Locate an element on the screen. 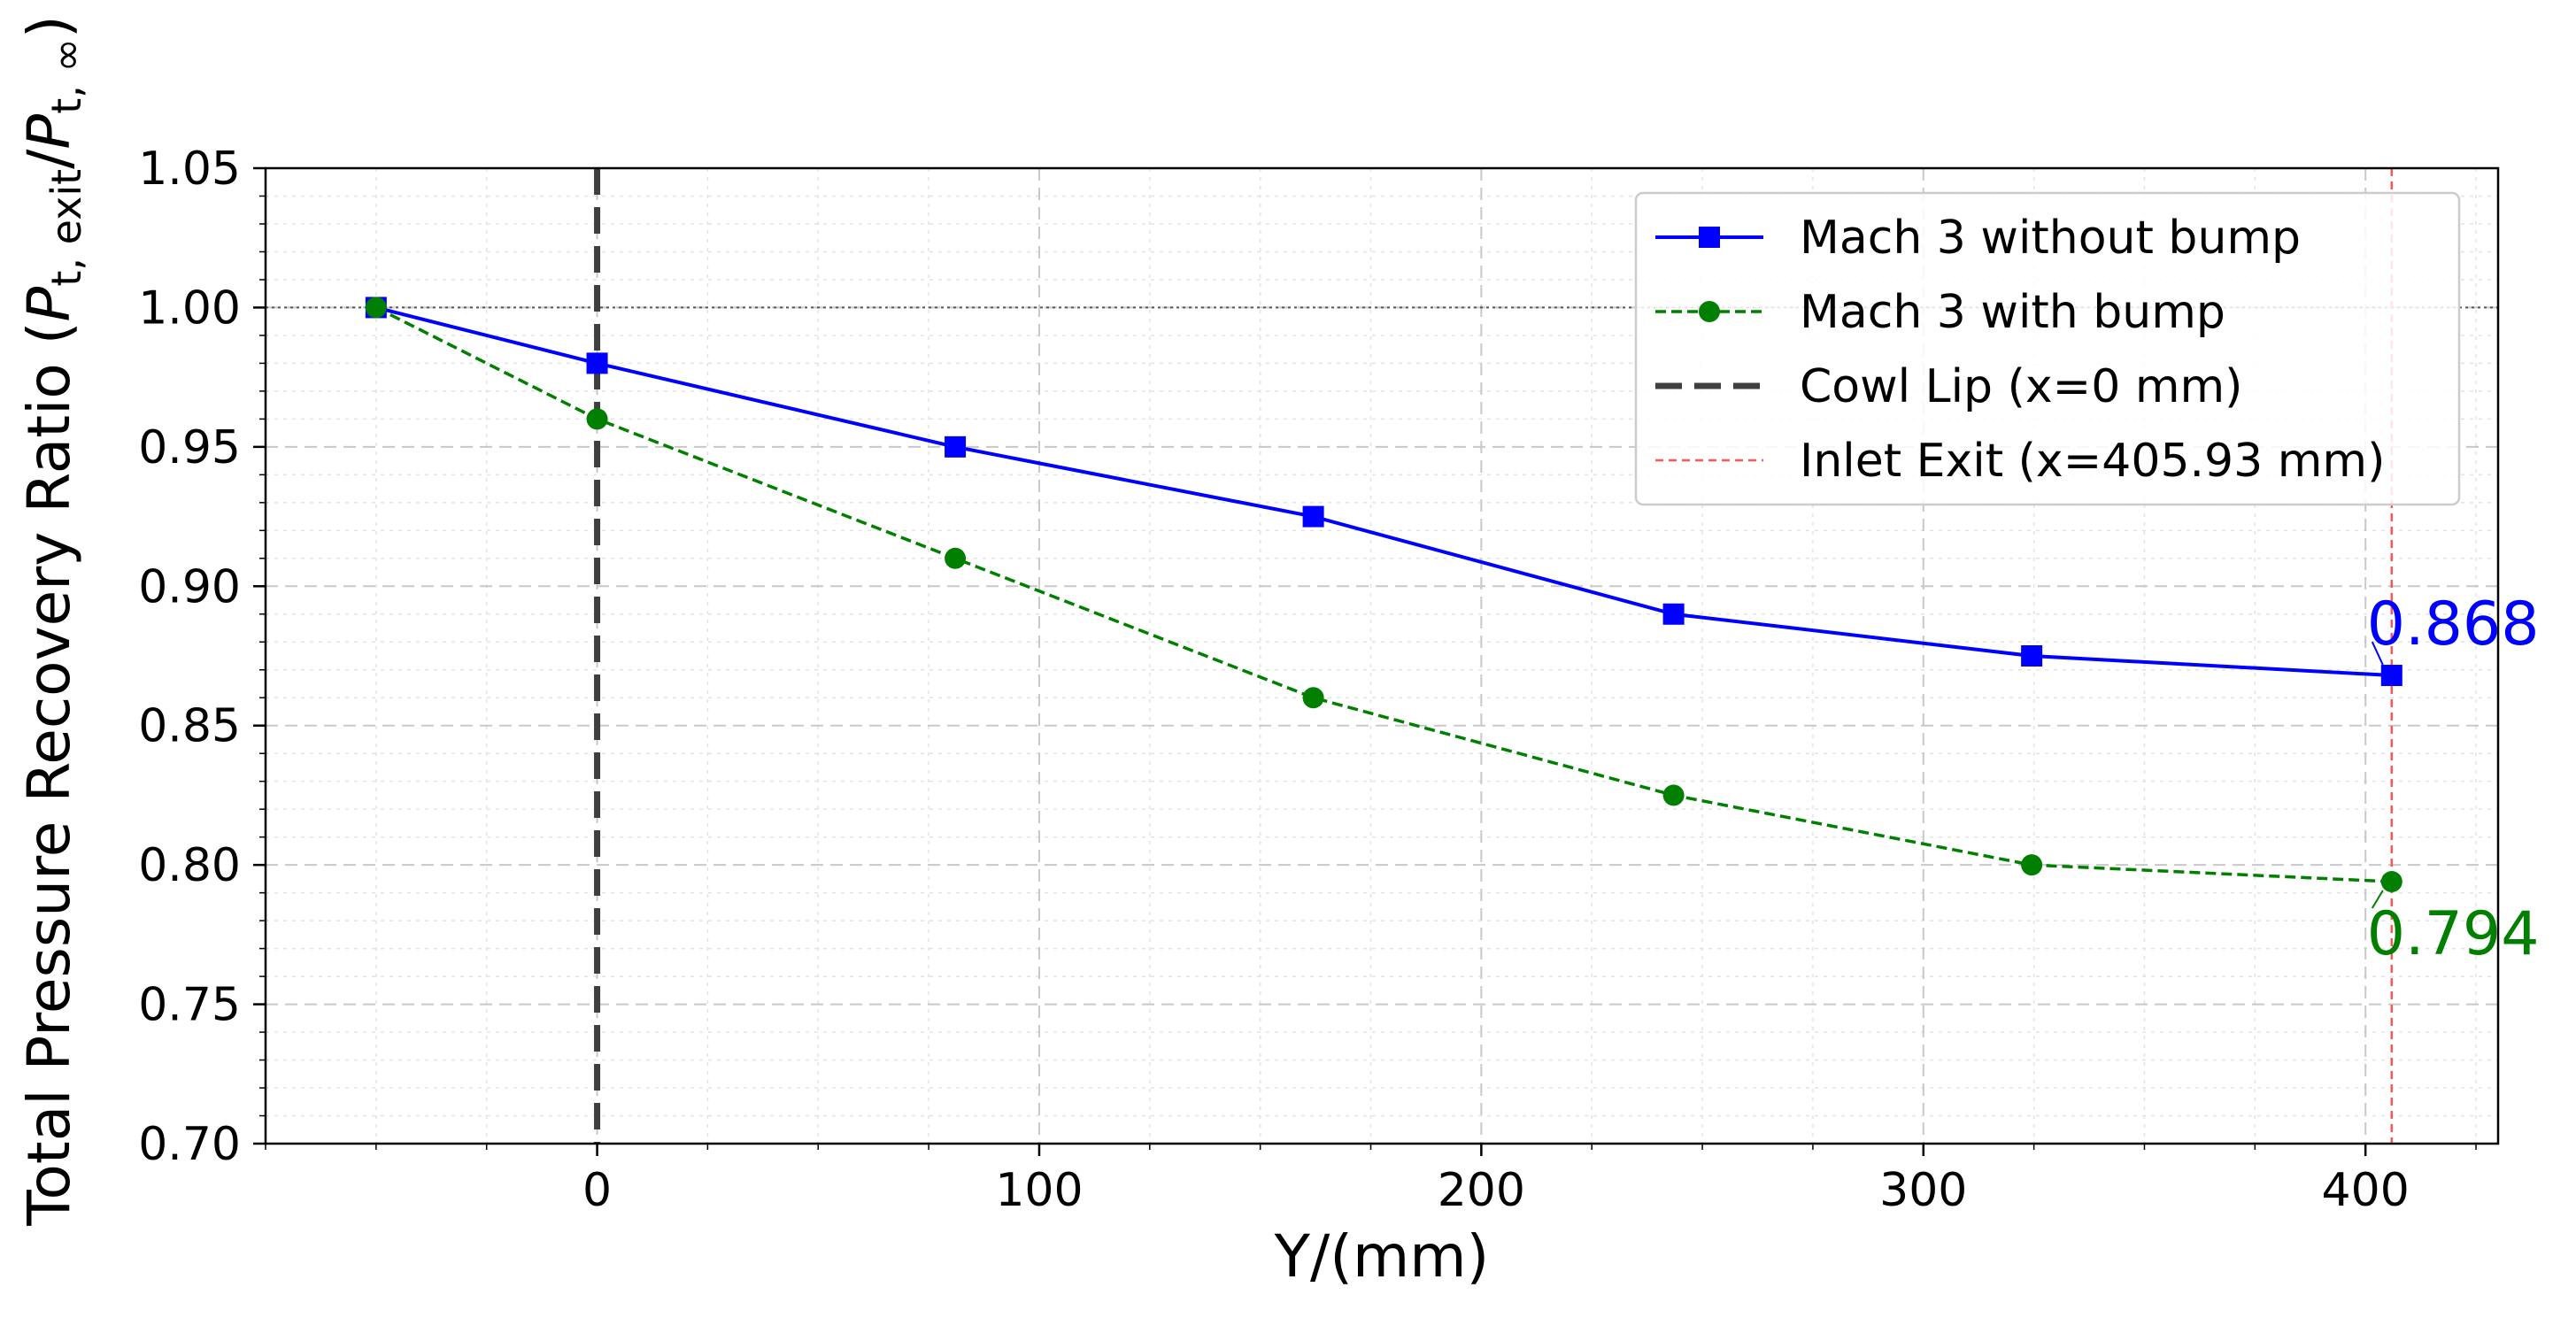 The height and width of the screenshot is (1318, 2576). y-axis-label-den-sub: t, ∞ is located at coordinates (66, 76).